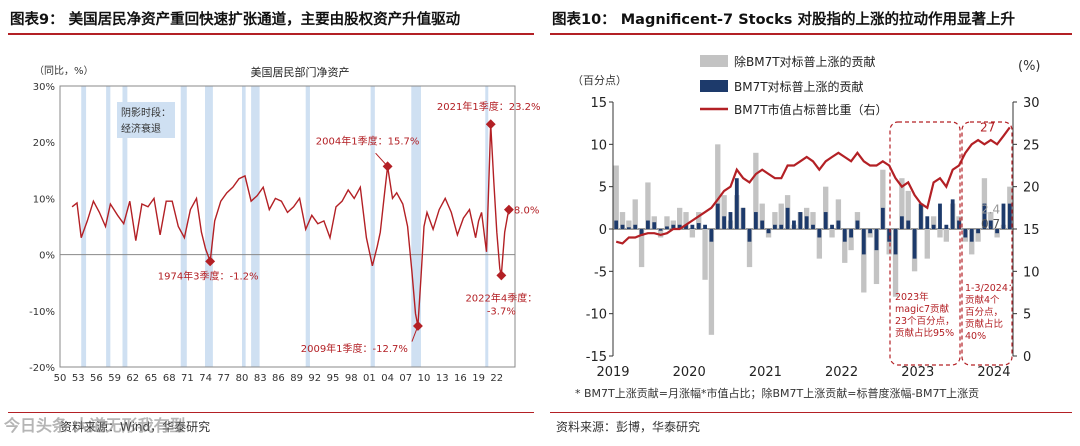 The image size is (1080, 446). I want to click on annotation-text-2024: 1-3/2024：, so click(991, 288).